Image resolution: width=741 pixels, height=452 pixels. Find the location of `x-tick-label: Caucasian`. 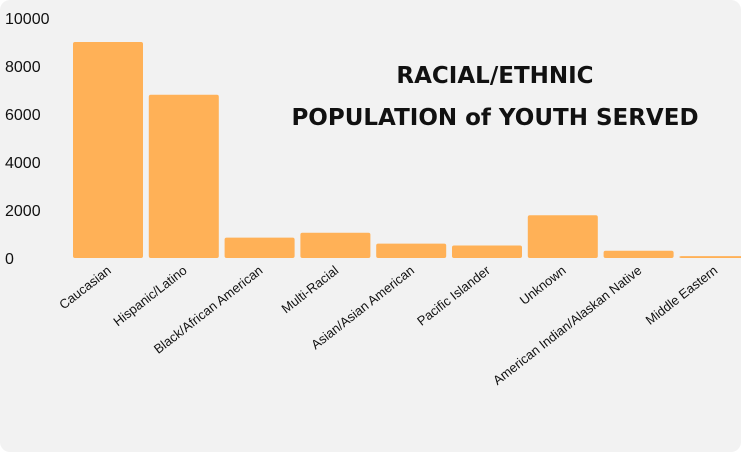

x-tick-label: Caucasian is located at coordinates (85, 288).